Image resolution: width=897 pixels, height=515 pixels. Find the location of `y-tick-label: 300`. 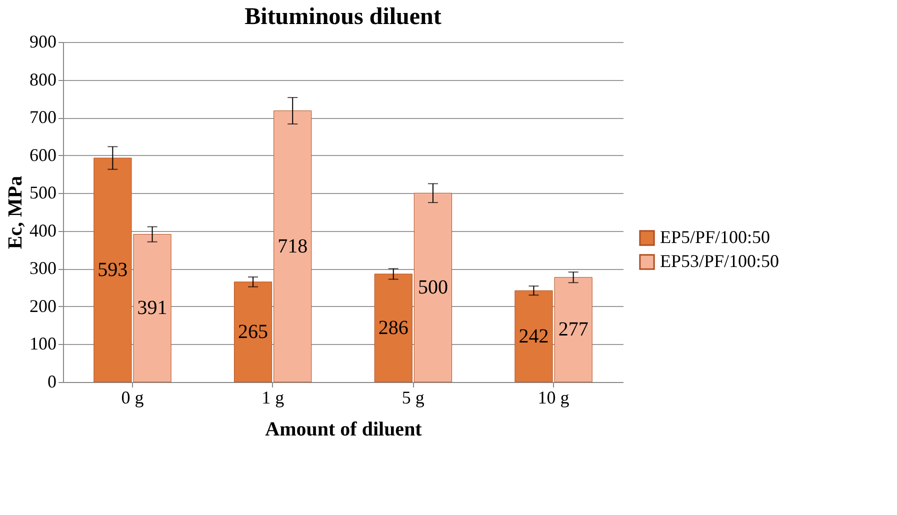

y-tick-label: 300 is located at coordinates (43, 268).